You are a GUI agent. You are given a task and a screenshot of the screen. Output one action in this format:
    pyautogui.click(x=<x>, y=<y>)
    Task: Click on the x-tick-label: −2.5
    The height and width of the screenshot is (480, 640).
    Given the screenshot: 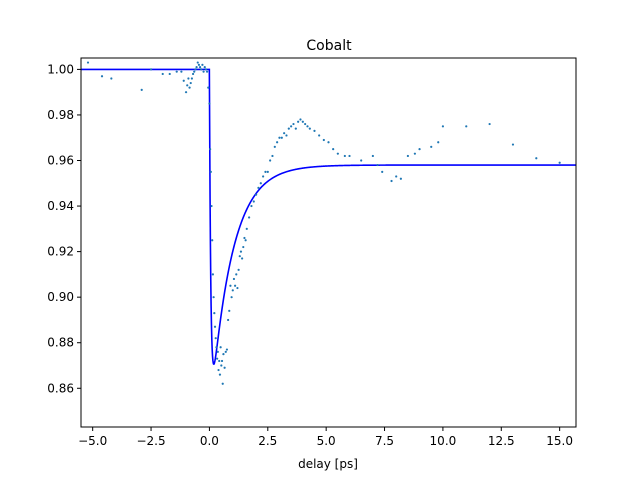 What is the action you would take?
    pyautogui.click(x=150, y=441)
    